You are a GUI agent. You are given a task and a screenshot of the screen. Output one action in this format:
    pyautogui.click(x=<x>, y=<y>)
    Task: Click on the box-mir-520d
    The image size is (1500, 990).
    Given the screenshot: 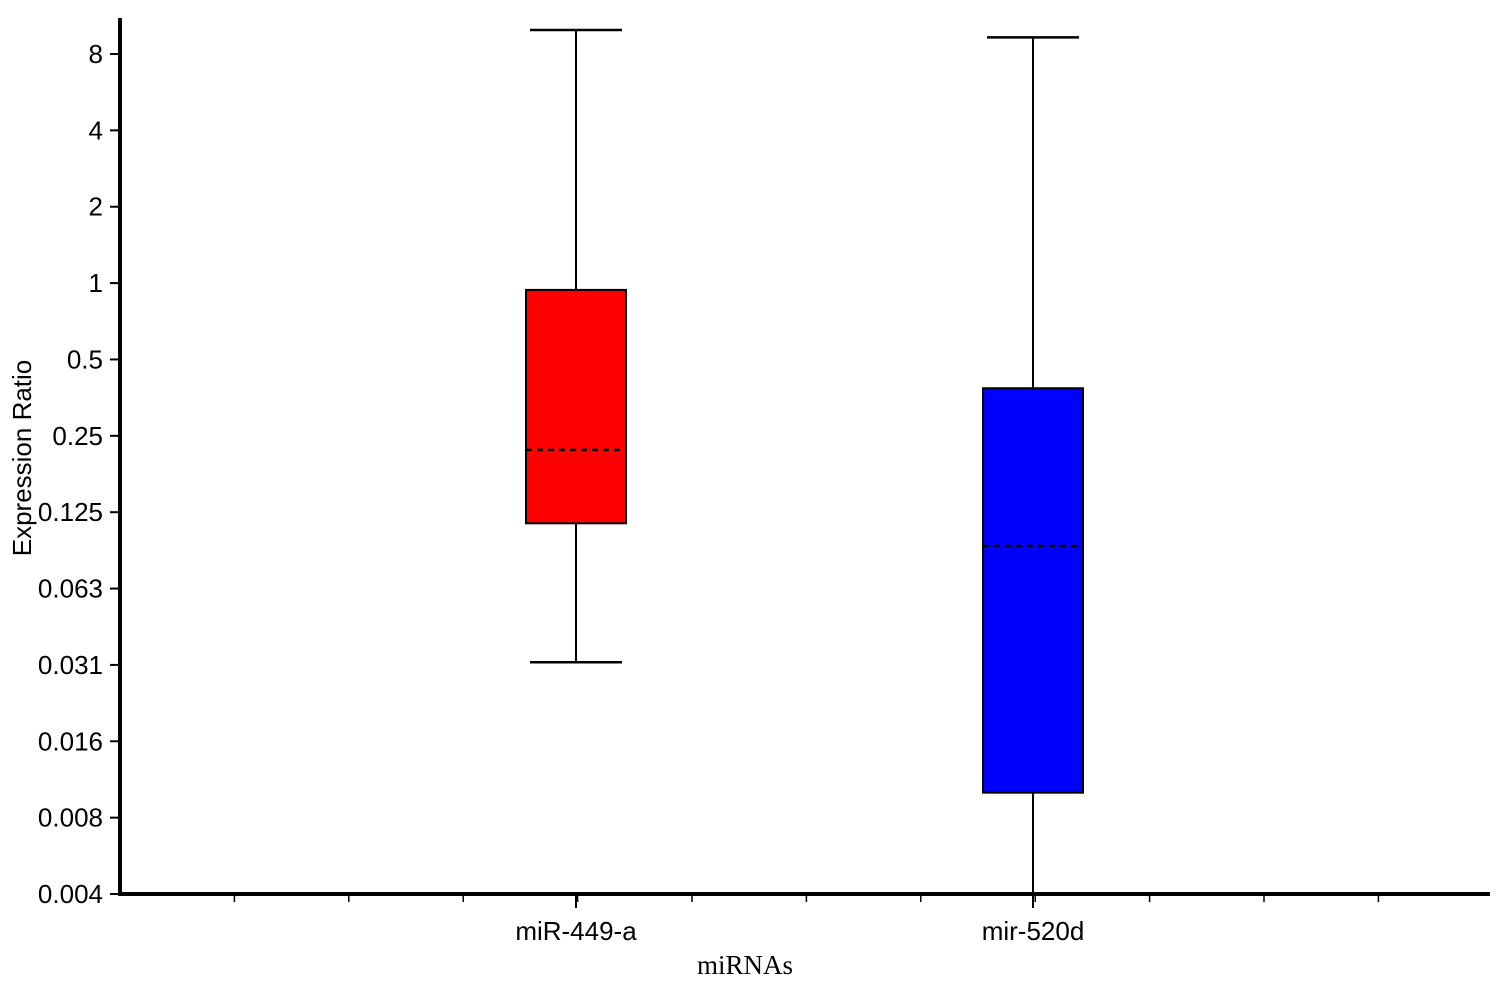 What is the action you would take?
    pyautogui.click(x=1033, y=465)
    